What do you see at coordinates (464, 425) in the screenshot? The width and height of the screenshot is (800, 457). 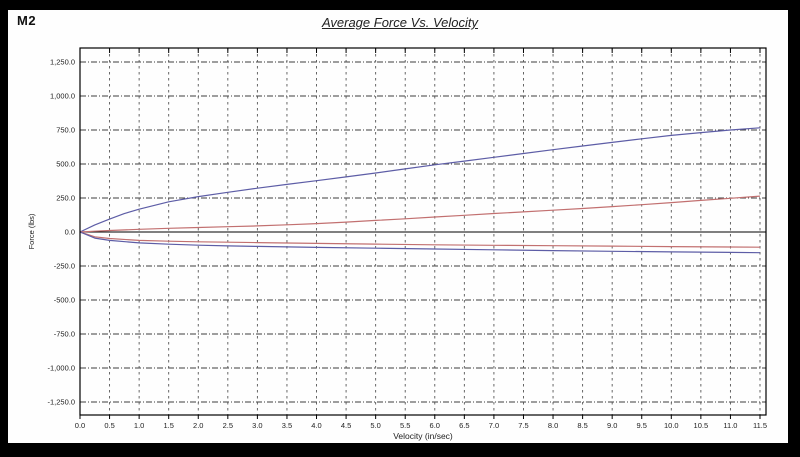 I see `x-tick-label: 6.5` at bounding box center [464, 425].